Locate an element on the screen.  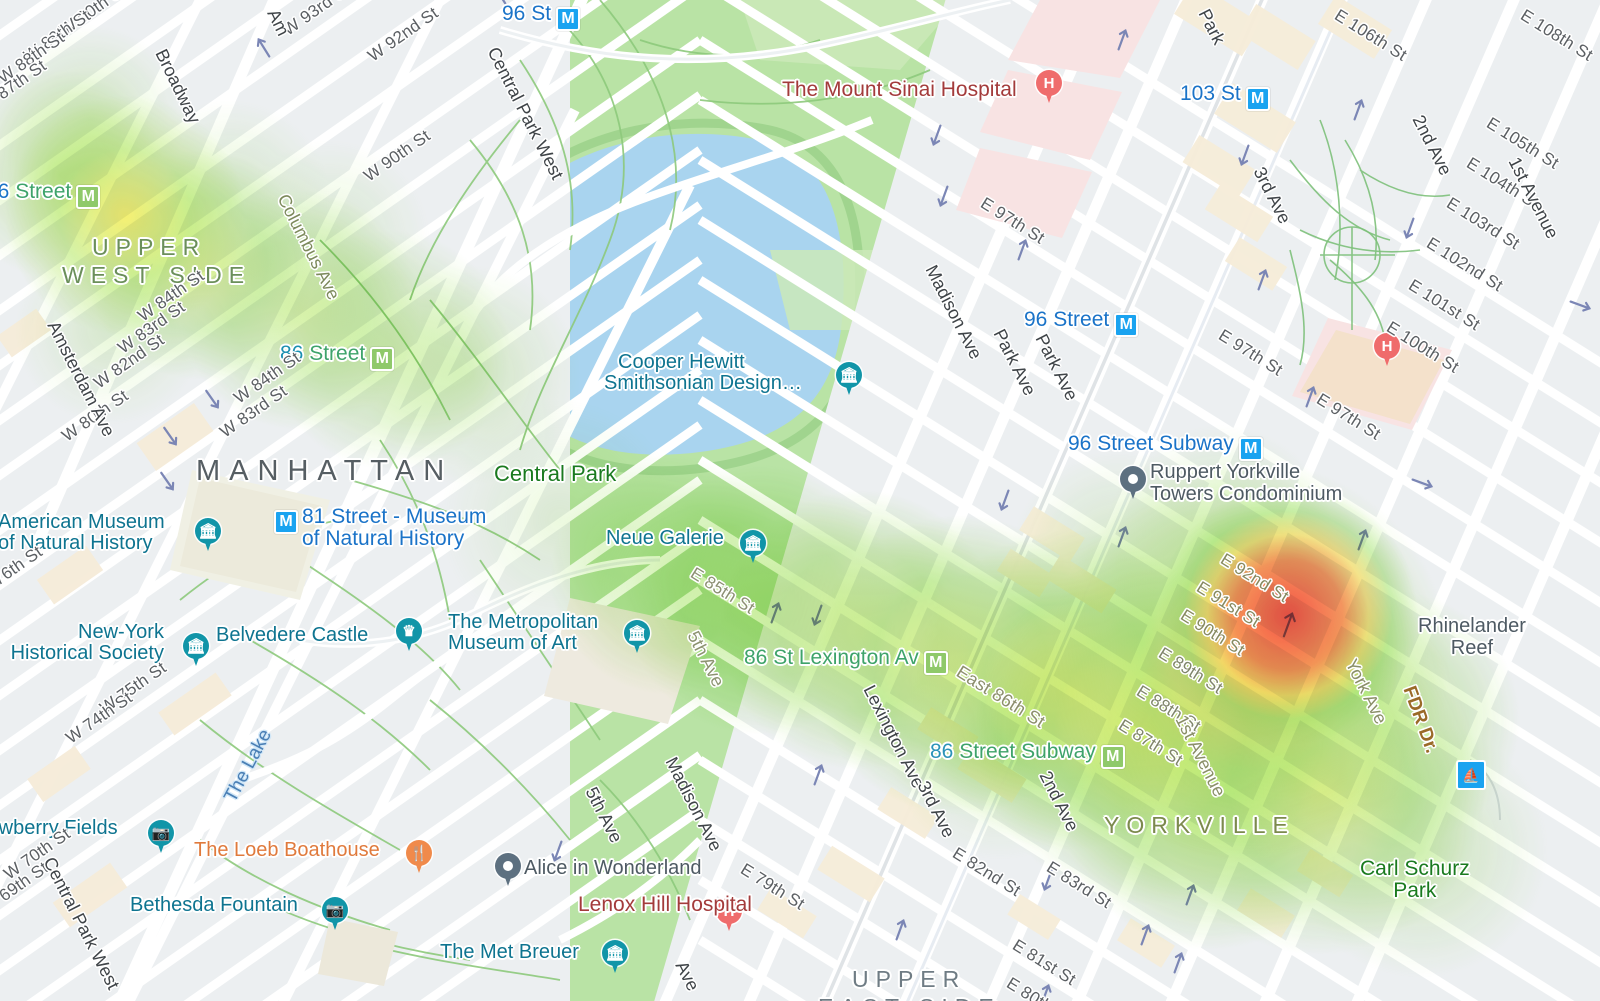
street-label-w80: W 80th St is located at coordinates (95, 415).